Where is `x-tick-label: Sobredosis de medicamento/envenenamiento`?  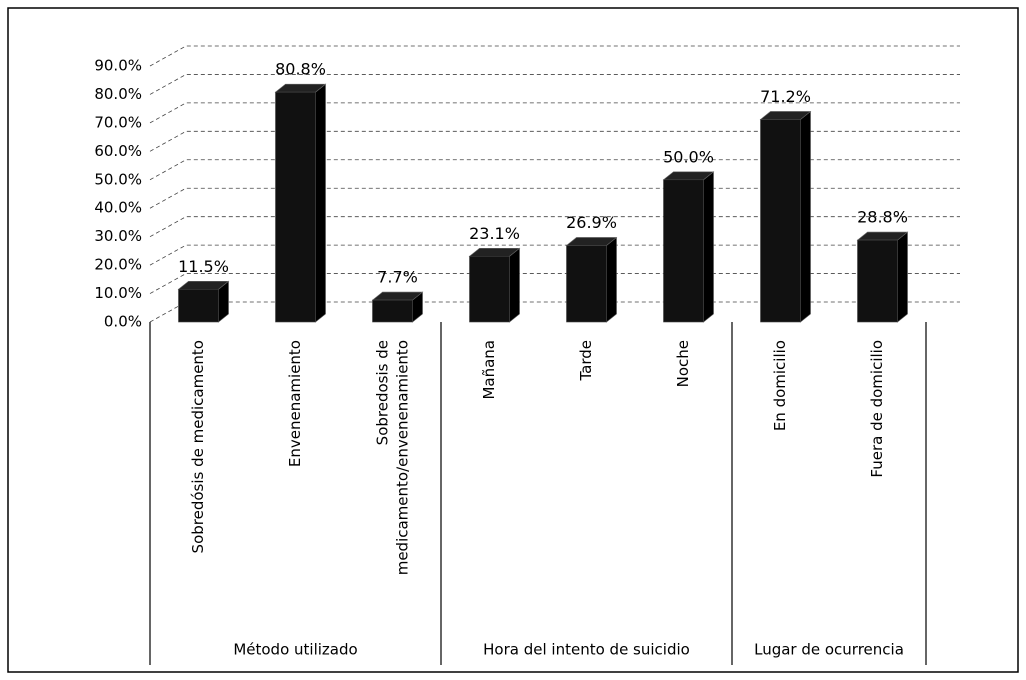 x-tick-label: Sobredosis de medicamento/envenenamiento is located at coordinates (392, 457).